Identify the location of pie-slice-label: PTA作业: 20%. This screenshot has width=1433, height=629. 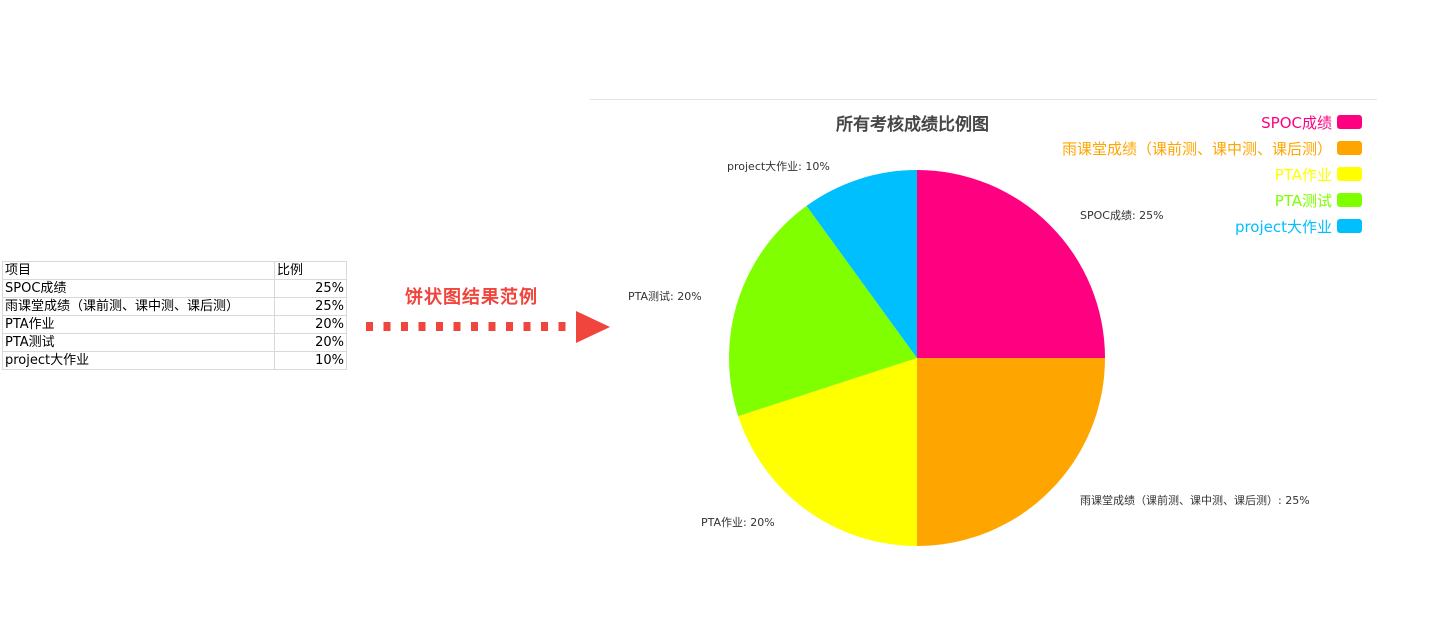
(738, 522).